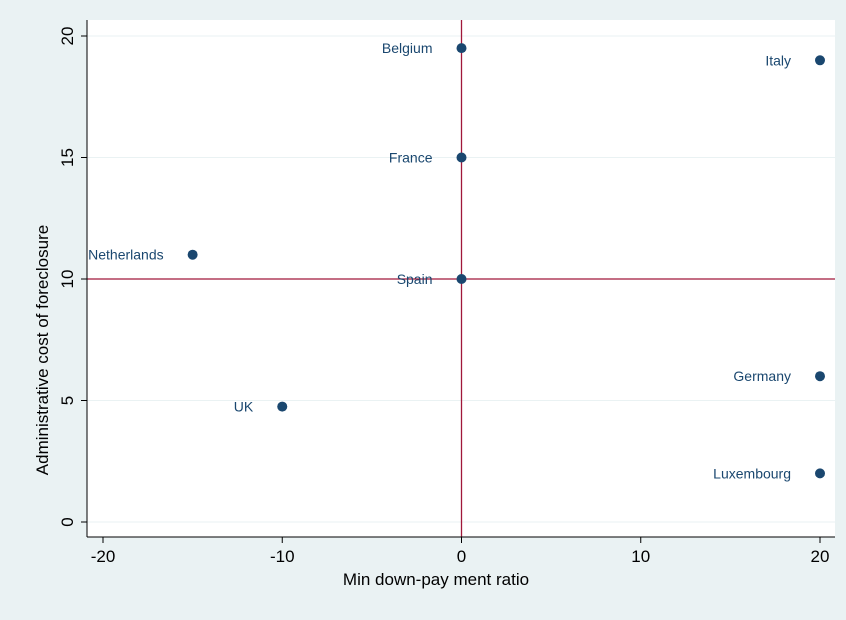 This screenshot has width=846, height=620. I want to click on y-axis-label: Administrative cost of foreclosure, so click(42, 350).